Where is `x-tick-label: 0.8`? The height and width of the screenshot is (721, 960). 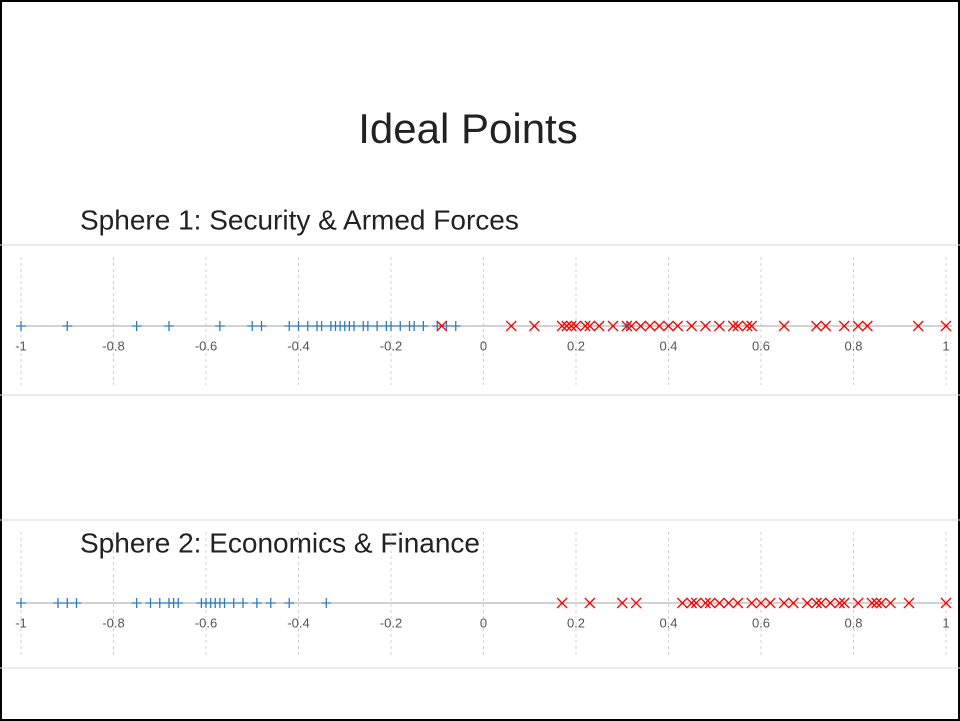 x-tick-label: 0.8 is located at coordinates (853, 622).